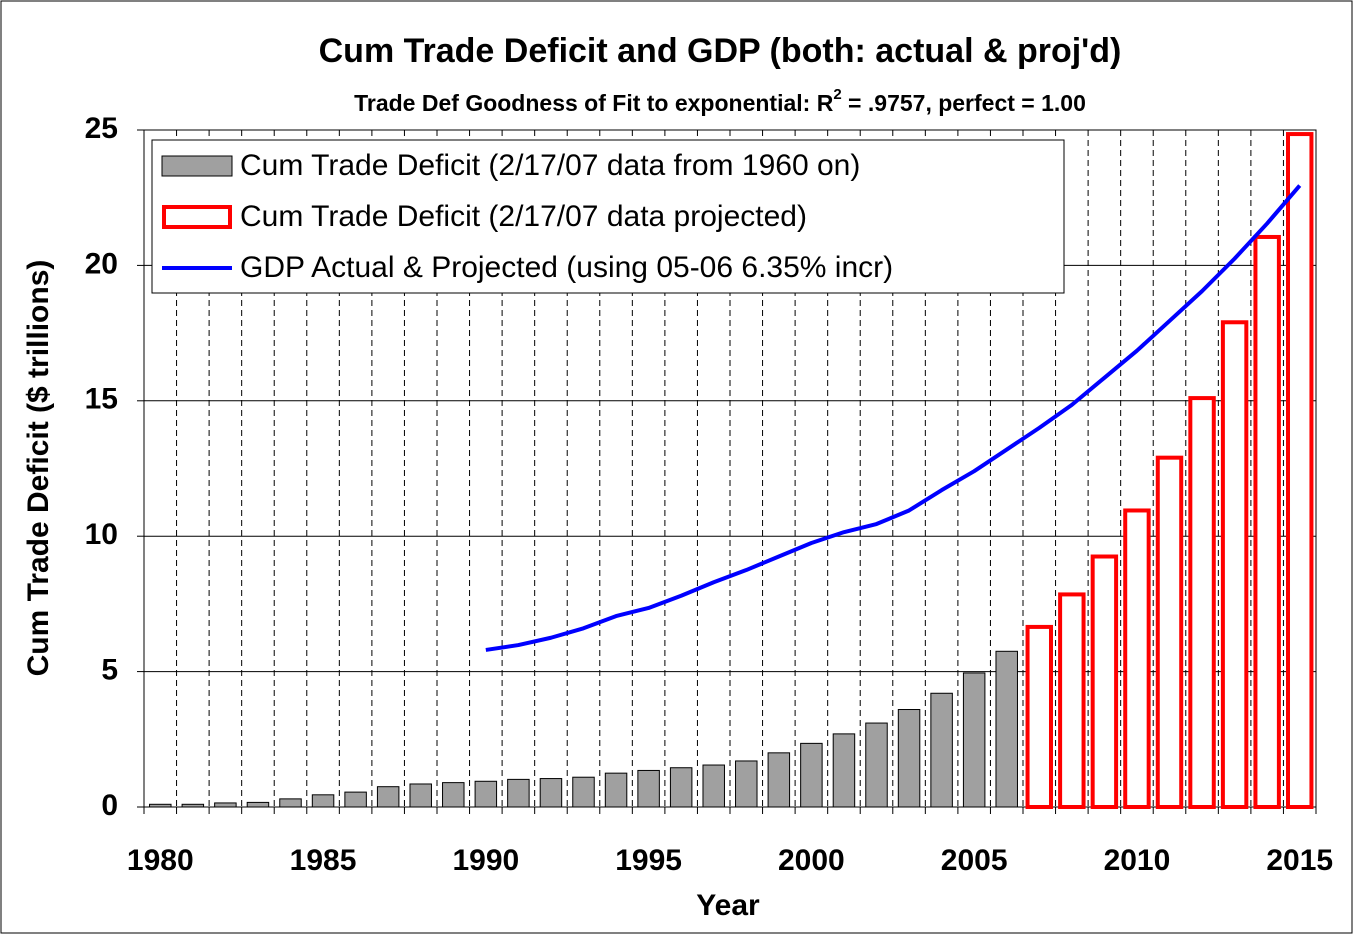 This screenshot has height=934, width=1353. I want to click on y-tick-label: 5, so click(109, 670).